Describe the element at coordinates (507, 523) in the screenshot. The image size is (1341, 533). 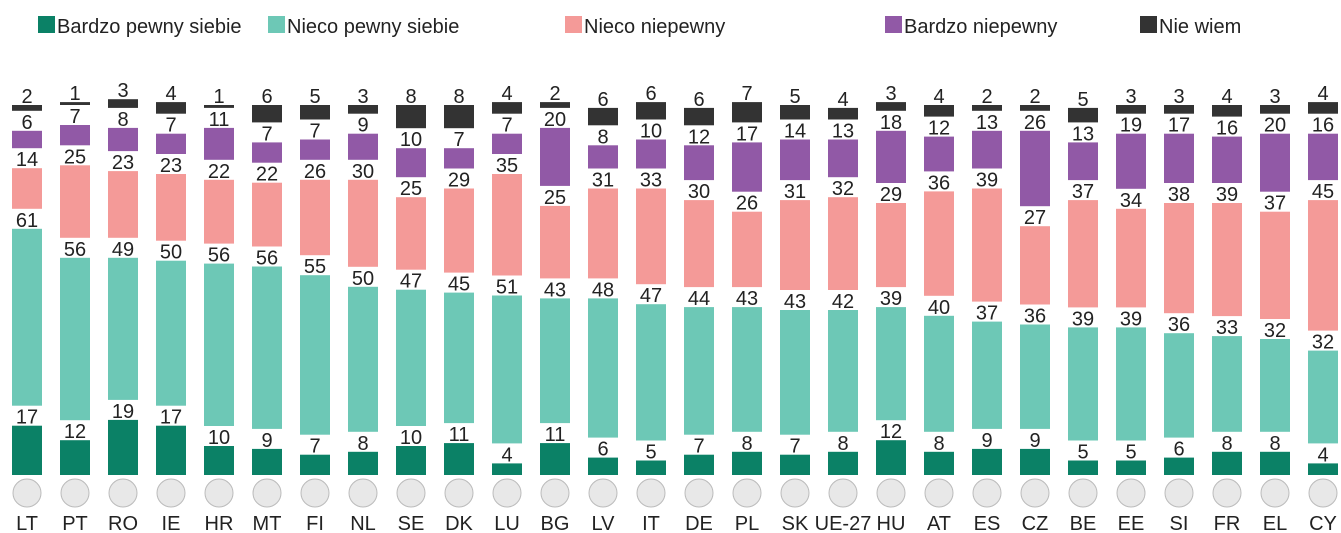
I see `x-tick-label: LU` at that location.